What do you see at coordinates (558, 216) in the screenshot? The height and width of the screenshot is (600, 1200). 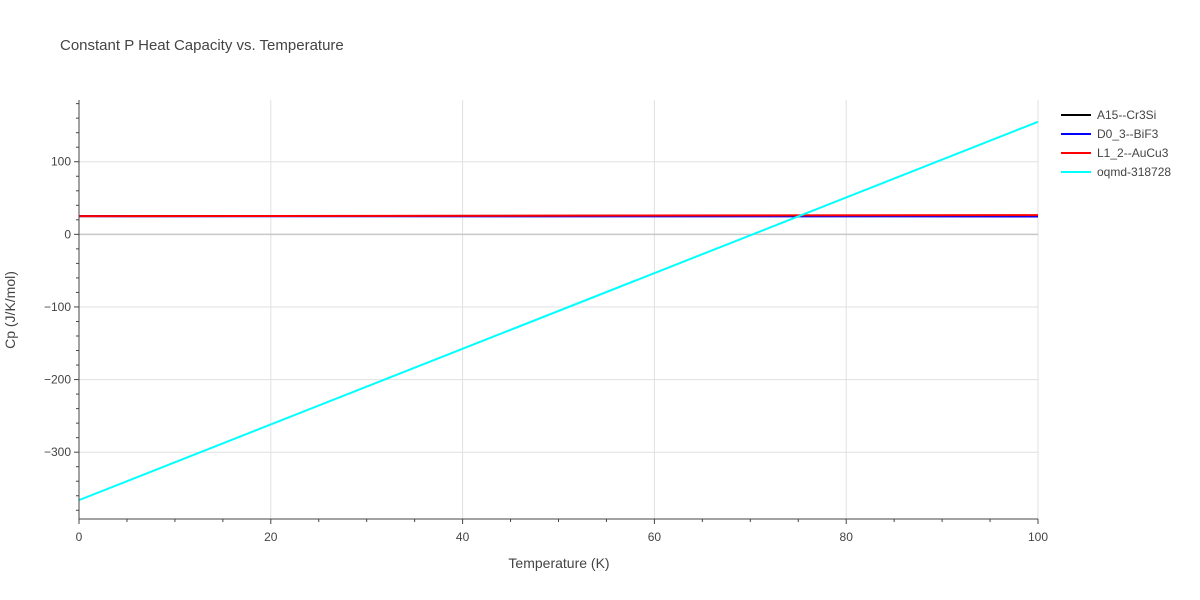 I see `series-line-L1_2--AuCu3` at bounding box center [558, 216].